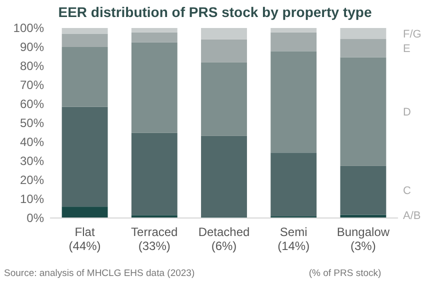 The image size is (430, 281). Describe the element at coordinates (32, 85) in the screenshot. I see `y-tick-label: 70%` at that location.